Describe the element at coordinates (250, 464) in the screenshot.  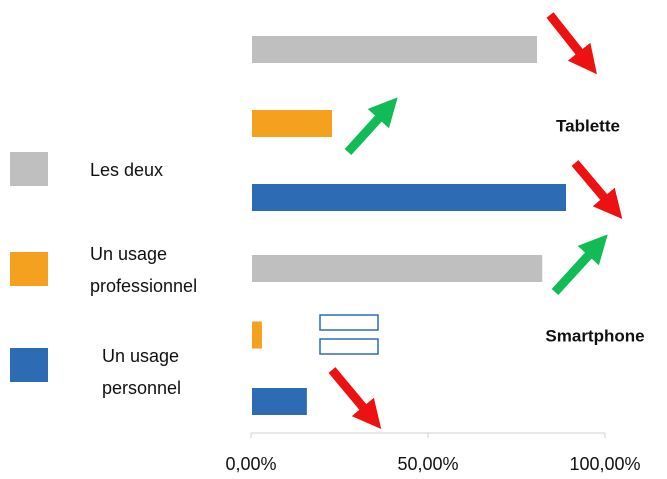
I see `x-tick-label: 0,00%` at that location.